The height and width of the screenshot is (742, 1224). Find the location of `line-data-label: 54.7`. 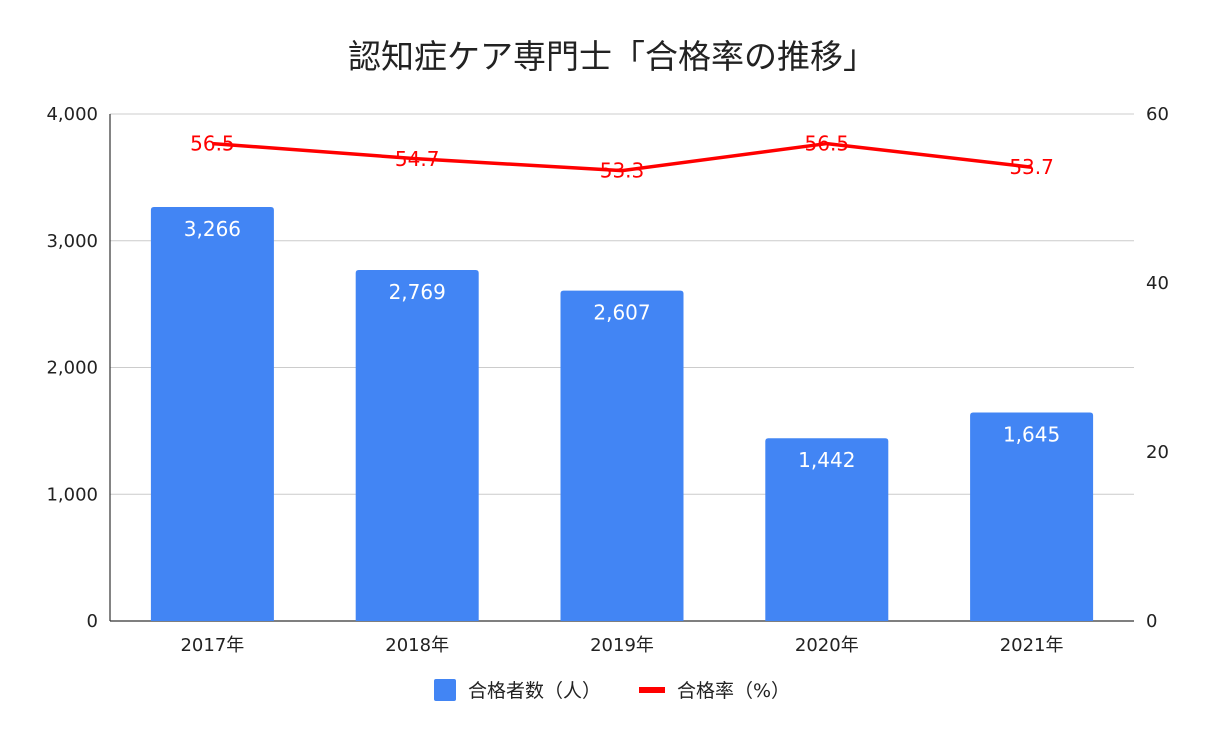

line-data-label: 54.7 is located at coordinates (417, 159).